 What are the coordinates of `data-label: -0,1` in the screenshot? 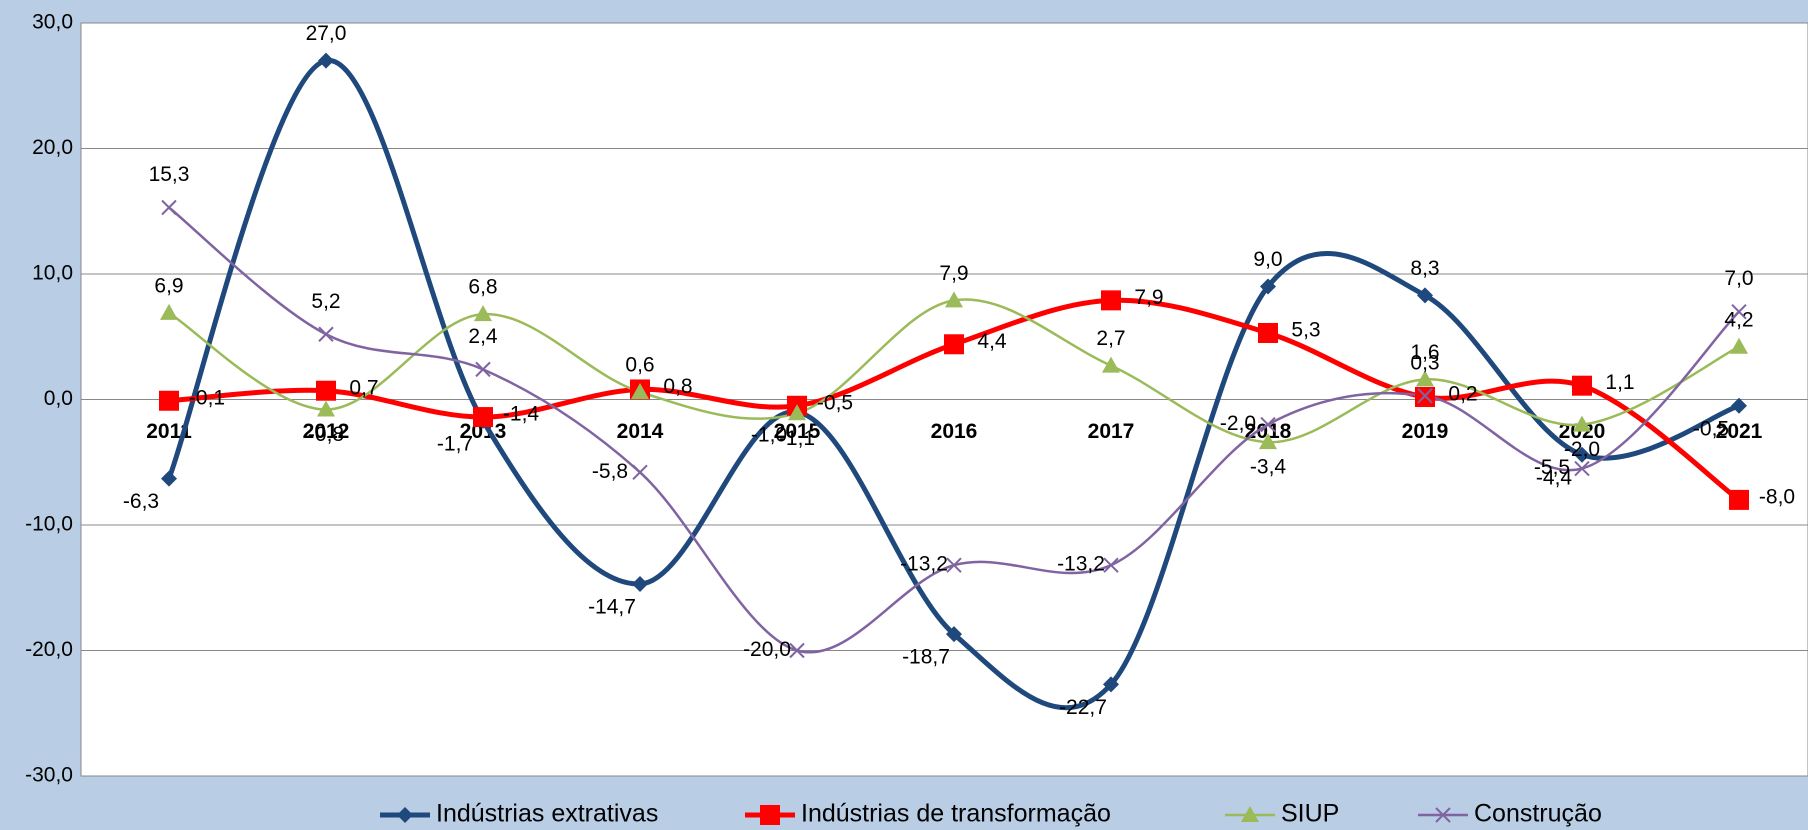 It's located at (207, 397).